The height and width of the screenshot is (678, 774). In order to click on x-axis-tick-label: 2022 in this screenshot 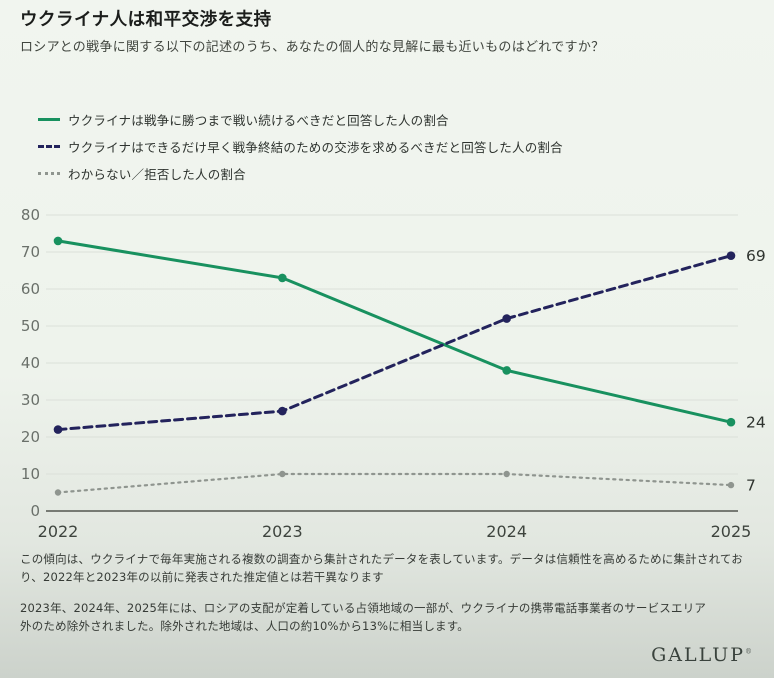, I will do `click(58, 531)`.